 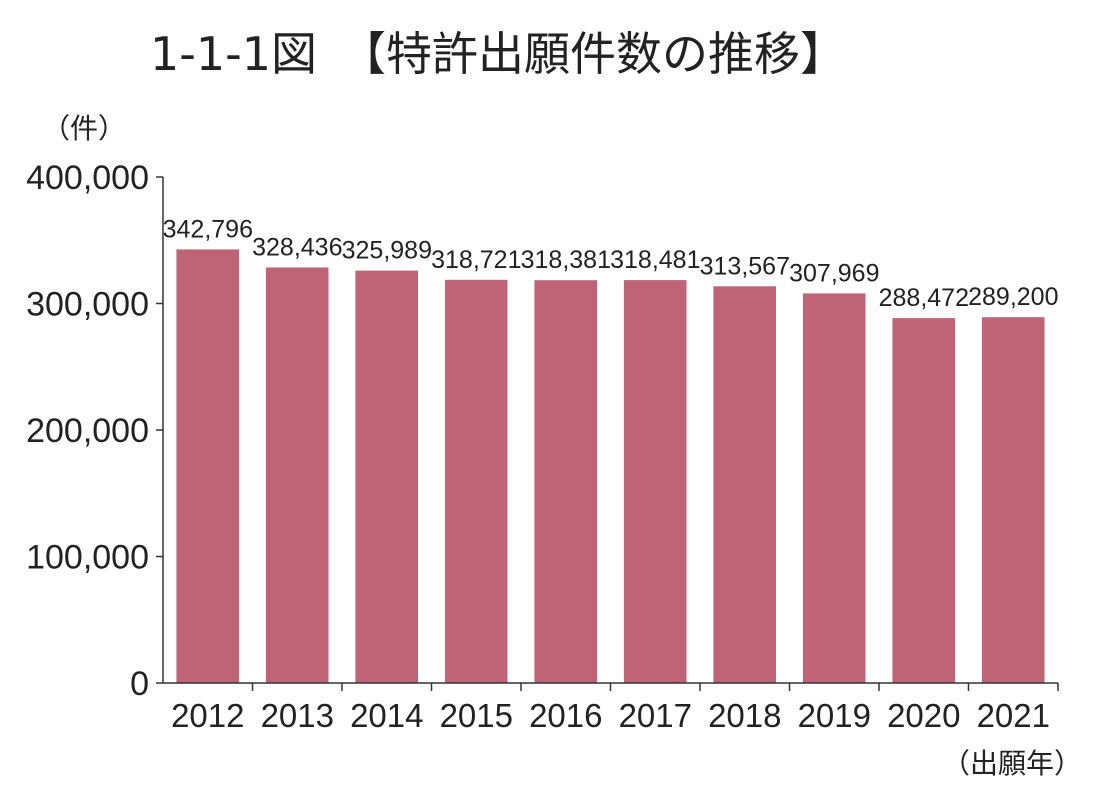 What do you see at coordinates (87, 305) in the screenshot?
I see `y-tick-label-300000: 300,000` at bounding box center [87, 305].